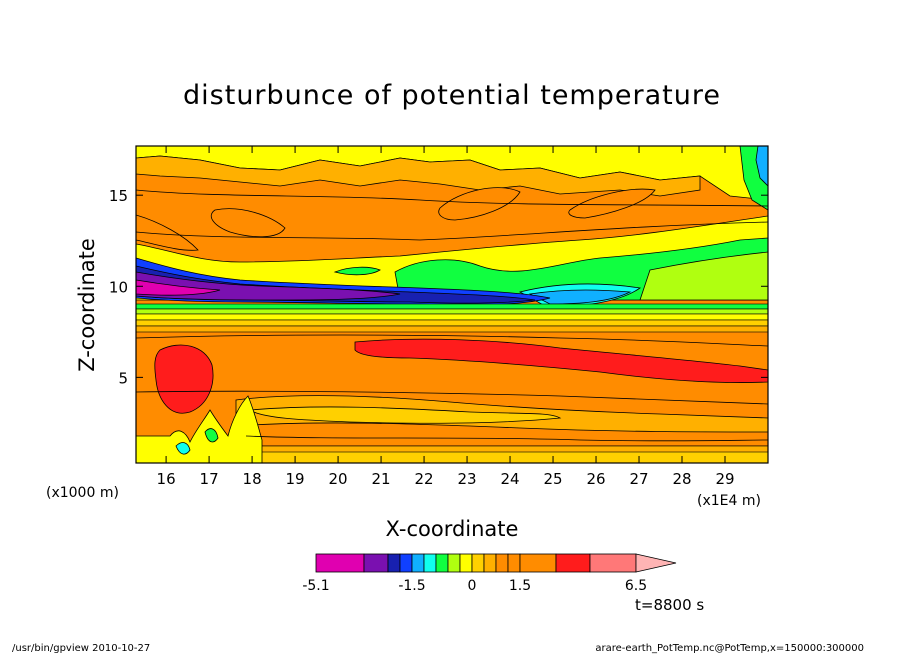 This screenshot has width=904, height=654. I want to click on field-top-orange-light, so click(418, 176).